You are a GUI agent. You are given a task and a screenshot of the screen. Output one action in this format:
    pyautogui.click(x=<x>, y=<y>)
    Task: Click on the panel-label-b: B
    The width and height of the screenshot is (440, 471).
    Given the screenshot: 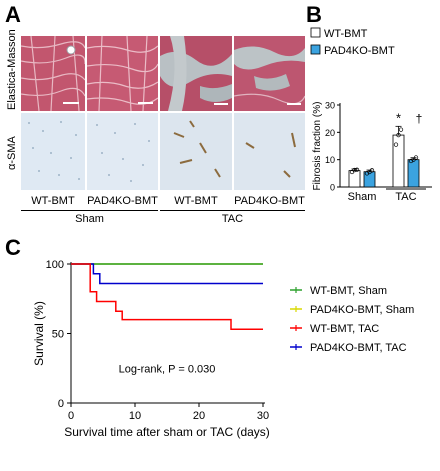 What is the action you would take?
    pyautogui.click(x=314, y=14)
    